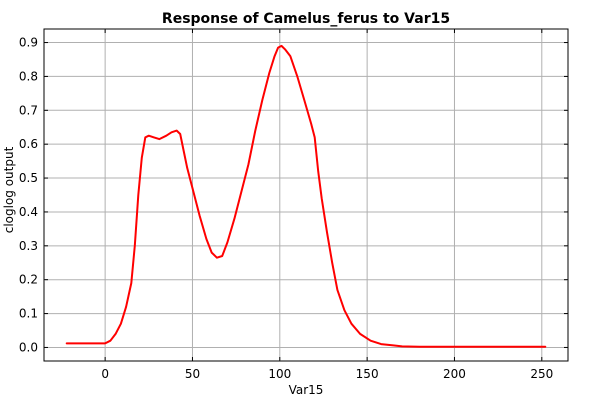 Image resolution: width=600 pixels, height=400 pixels. I want to click on x-tick-label: 50, so click(192, 374).